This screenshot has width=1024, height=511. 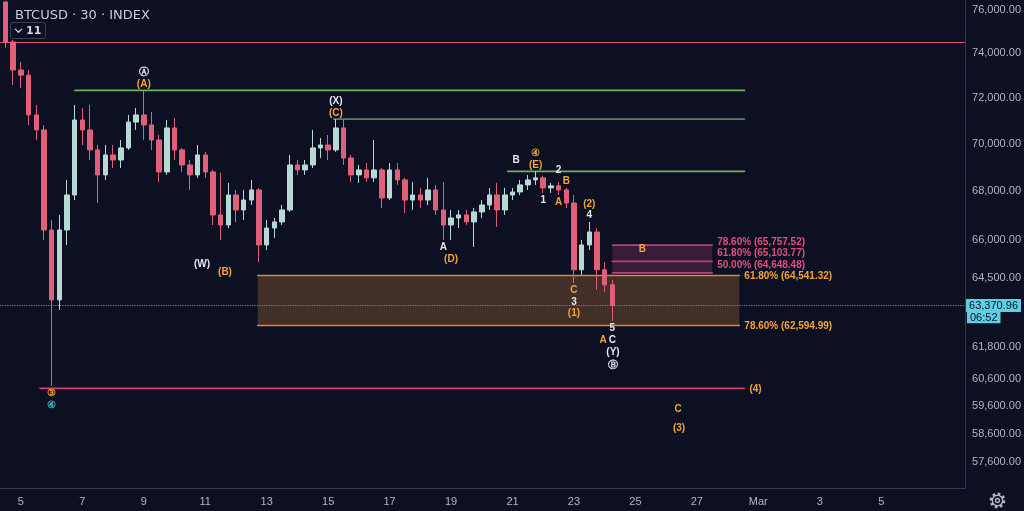 What do you see at coordinates (996, 433) in the screenshot?
I see `y-tick-label: 58,600.00` at bounding box center [996, 433].